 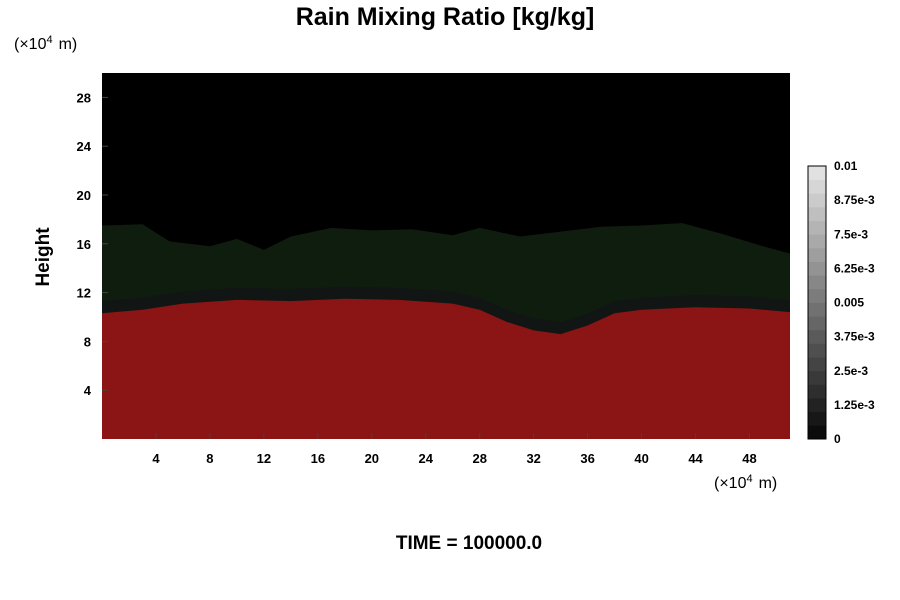 I want to click on colorbar-tick-label: 8.75e-3, so click(x=854, y=200).